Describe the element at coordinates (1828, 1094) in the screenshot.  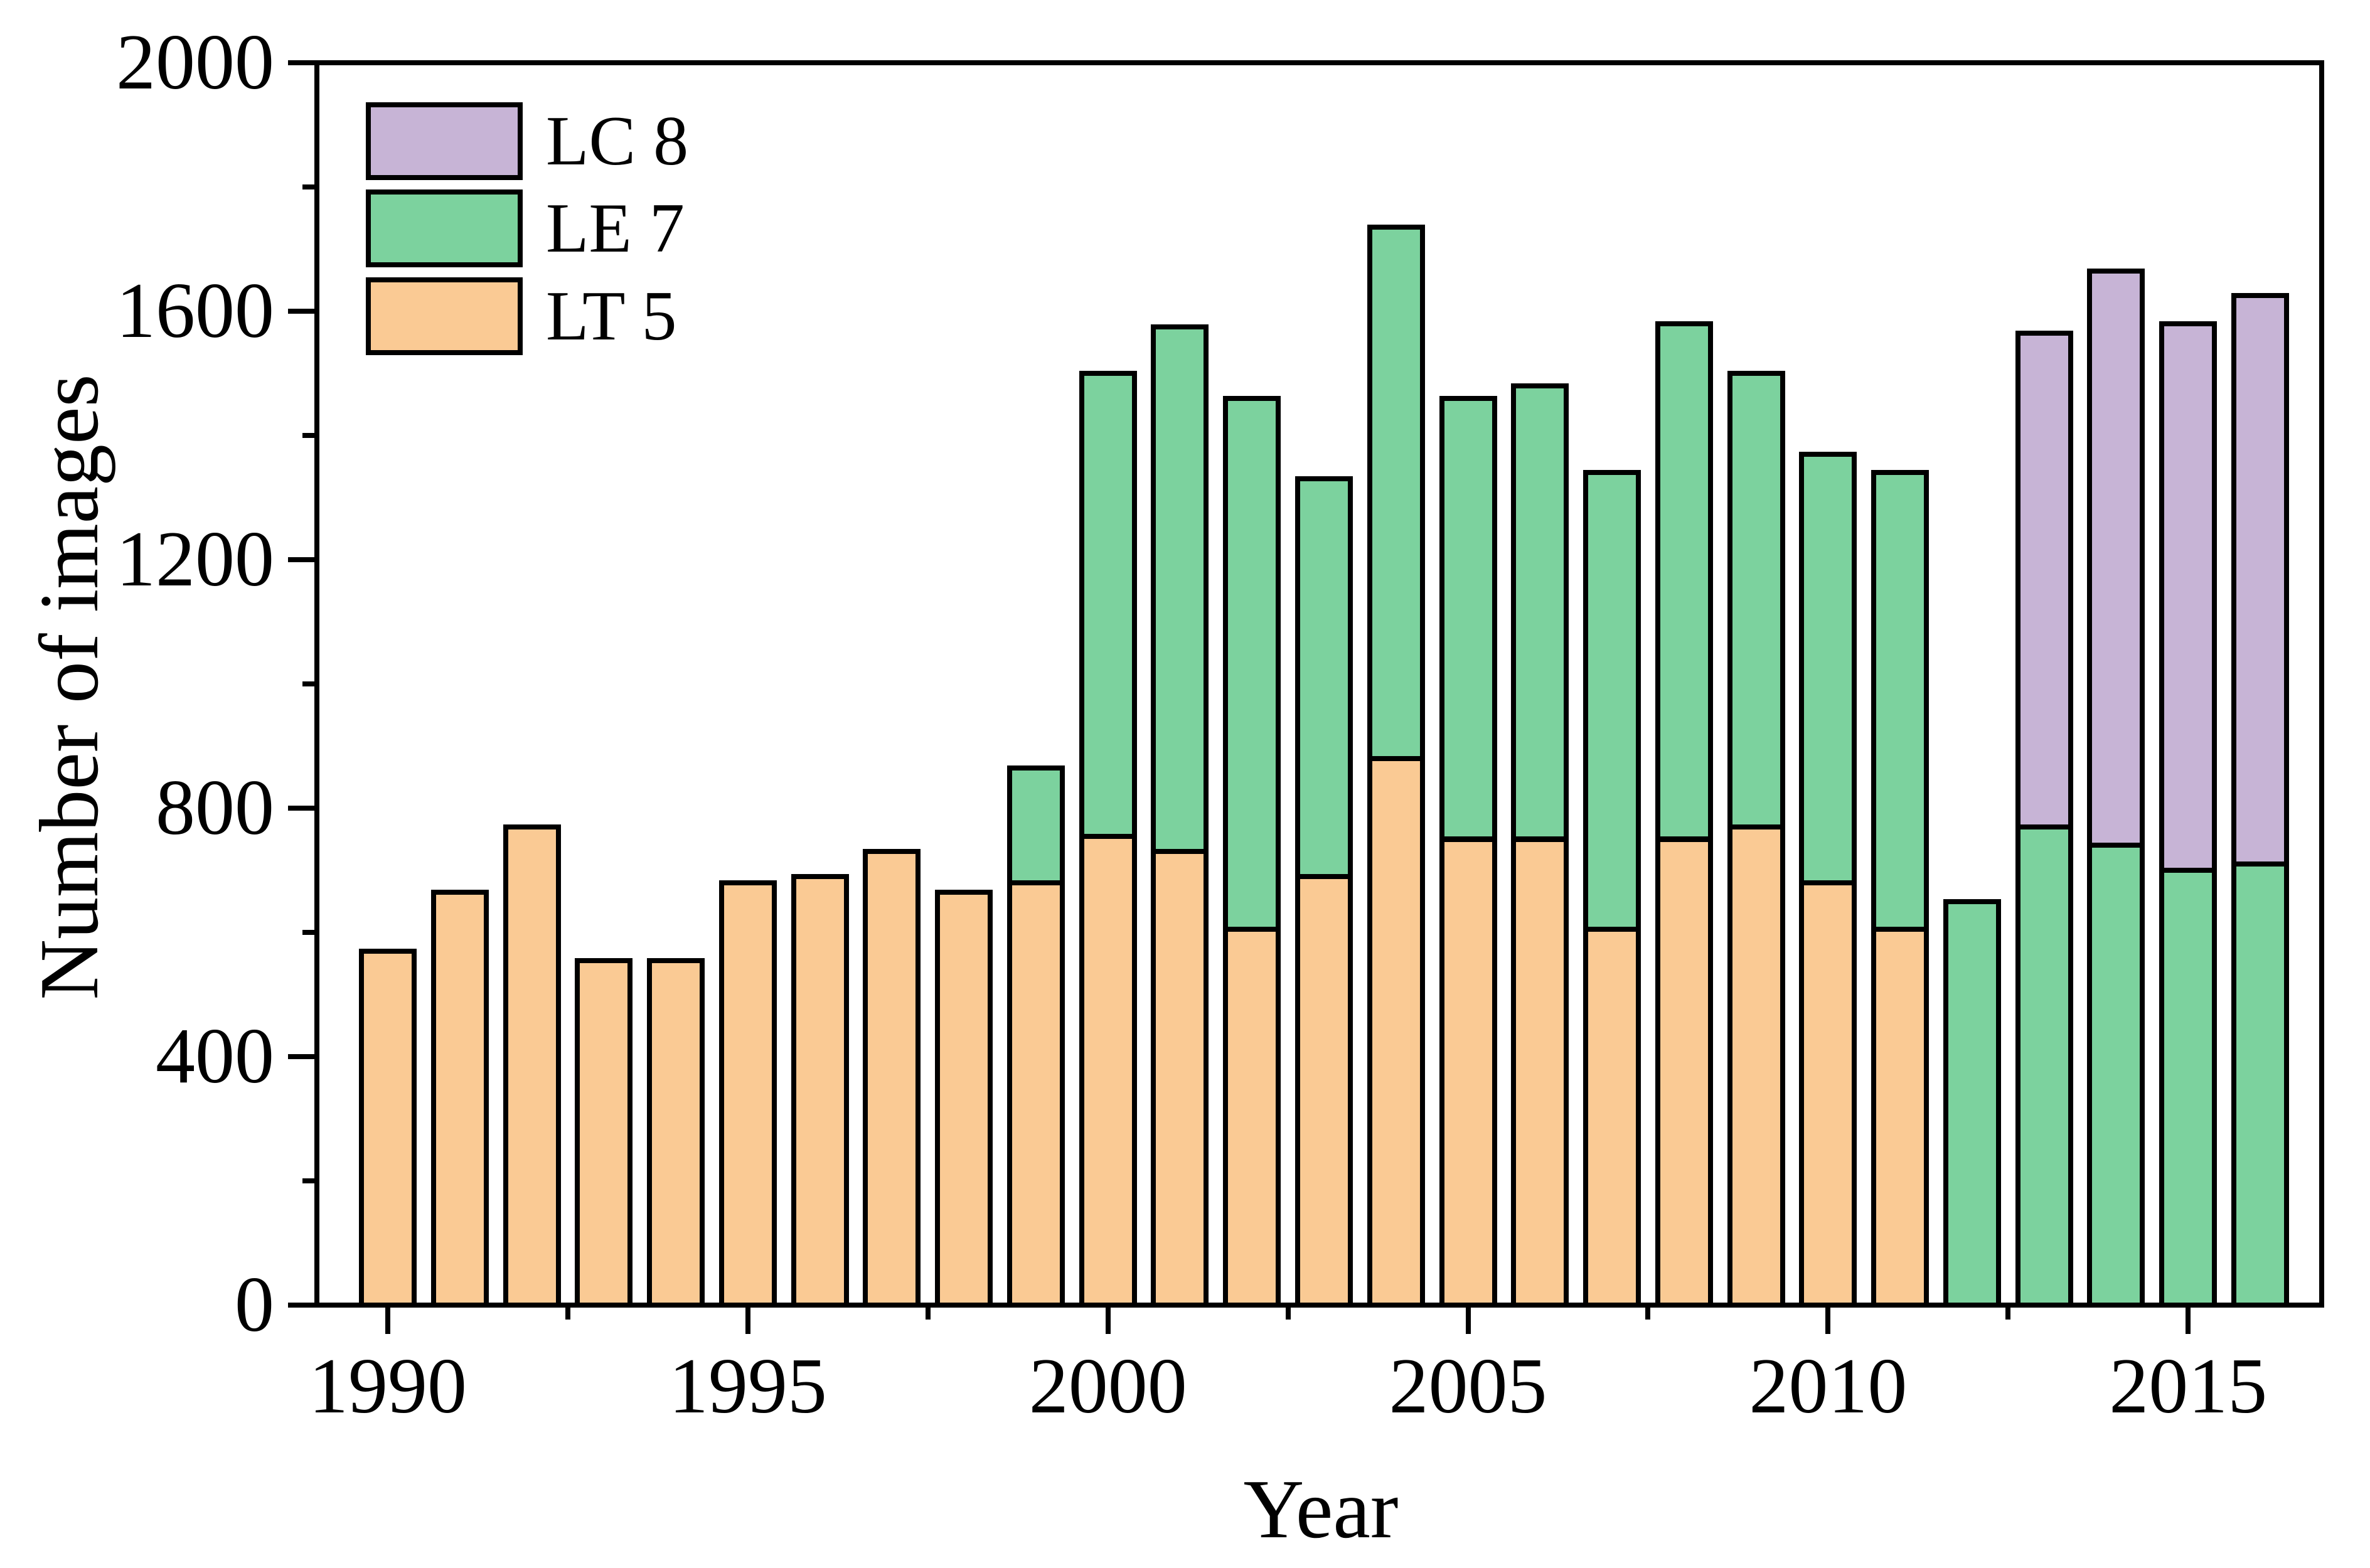
I see `bar-2010-lt5` at that location.